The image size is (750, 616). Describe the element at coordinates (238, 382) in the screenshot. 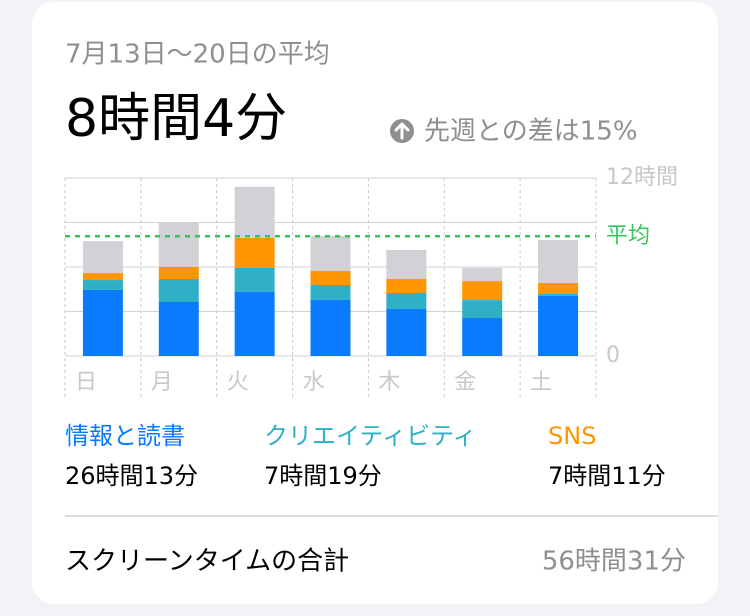

I see `x-tick-label: 火` at that location.